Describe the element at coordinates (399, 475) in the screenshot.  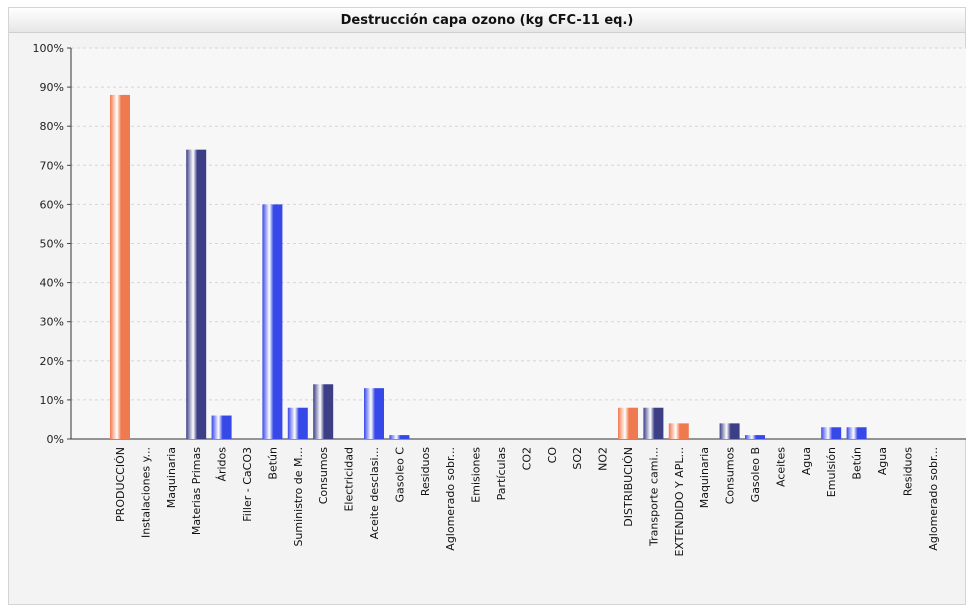
I see `x-tick-label: Gasoleo C` at that location.